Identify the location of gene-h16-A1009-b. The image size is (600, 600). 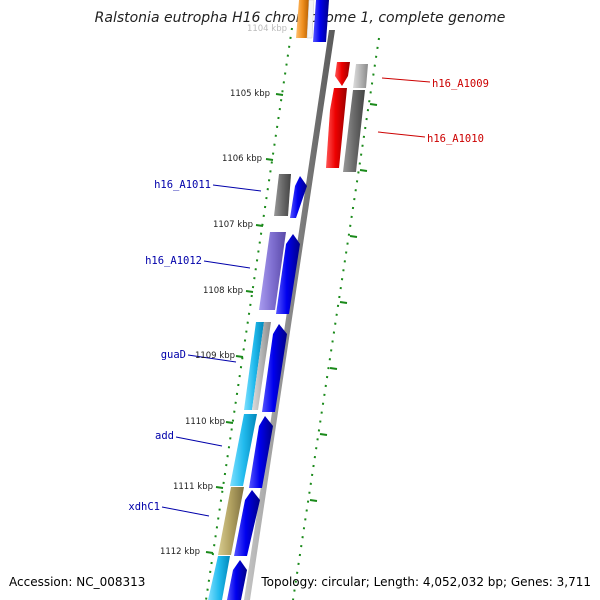
(360, 76).